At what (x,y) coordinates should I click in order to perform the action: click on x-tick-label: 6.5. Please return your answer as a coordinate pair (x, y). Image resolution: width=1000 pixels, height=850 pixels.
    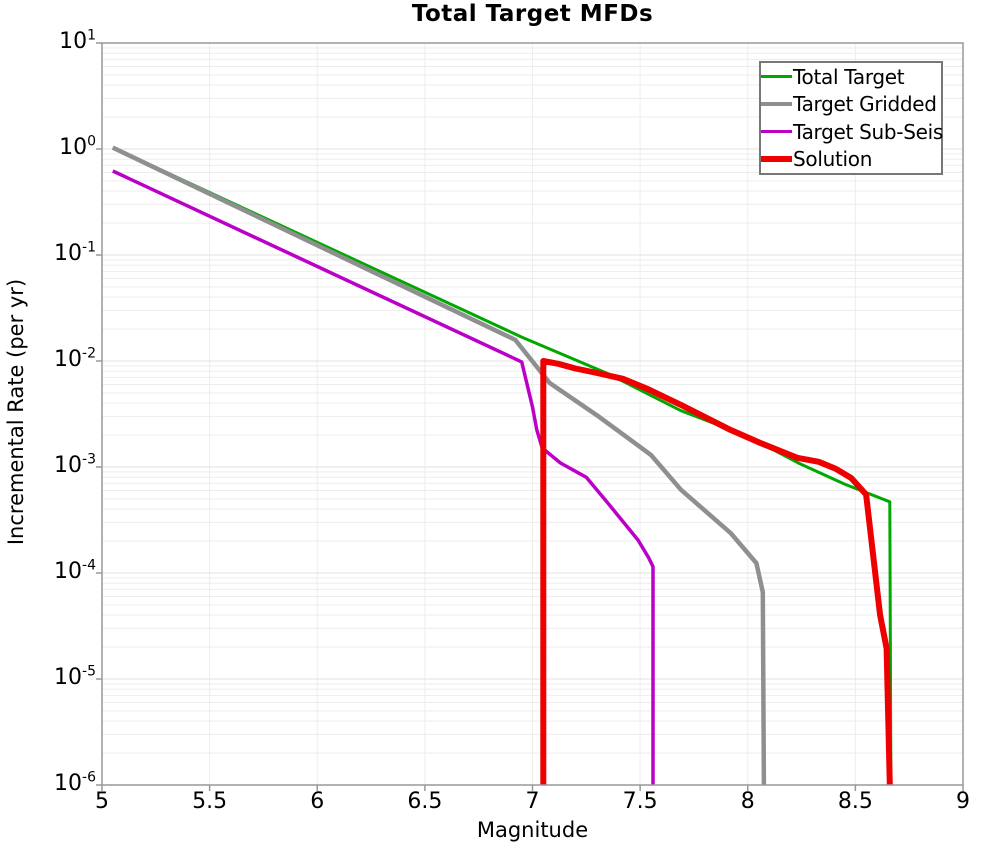
    Looking at the image, I should click on (425, 801).